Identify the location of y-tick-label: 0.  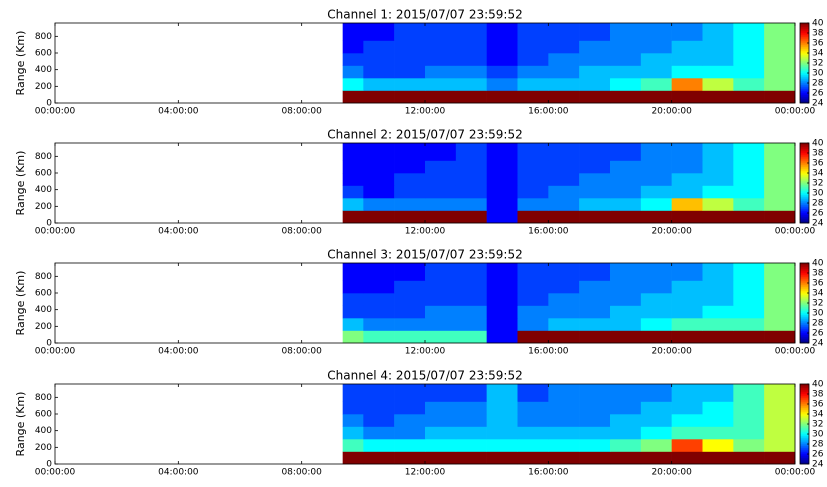
(49, 224).